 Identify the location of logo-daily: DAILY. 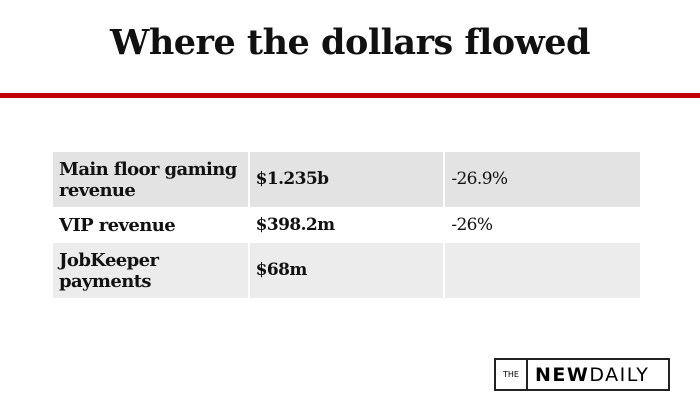
(619, 374).